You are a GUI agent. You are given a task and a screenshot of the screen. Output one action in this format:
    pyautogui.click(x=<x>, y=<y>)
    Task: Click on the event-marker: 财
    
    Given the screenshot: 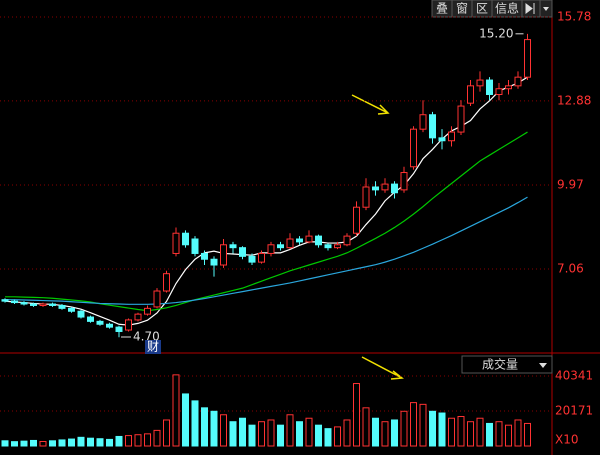 What is the action you would take?
    pyautogui.click(x=153, y=347)
    